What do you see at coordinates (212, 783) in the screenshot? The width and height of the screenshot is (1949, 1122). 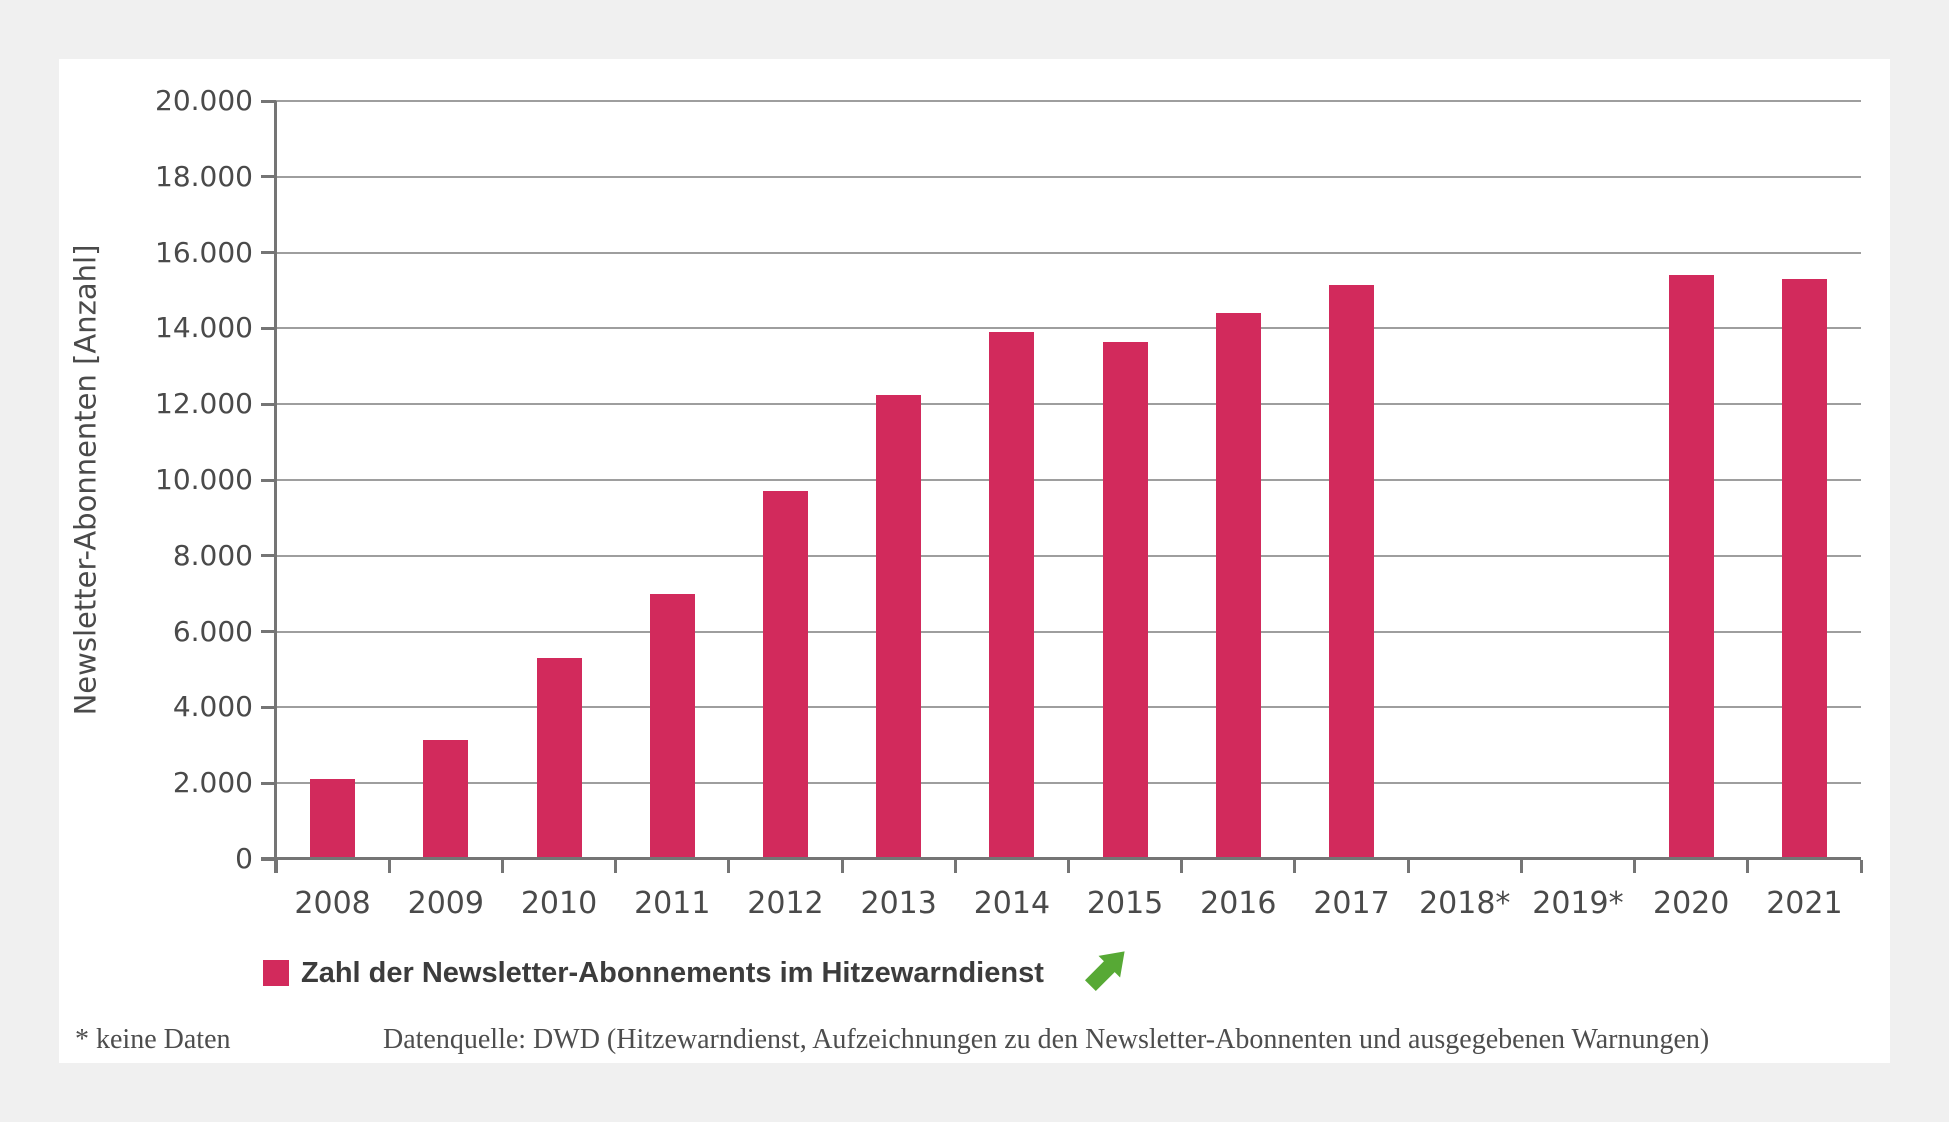 I see `y-tick-label: 2.000` at bounding box center [212, 783].